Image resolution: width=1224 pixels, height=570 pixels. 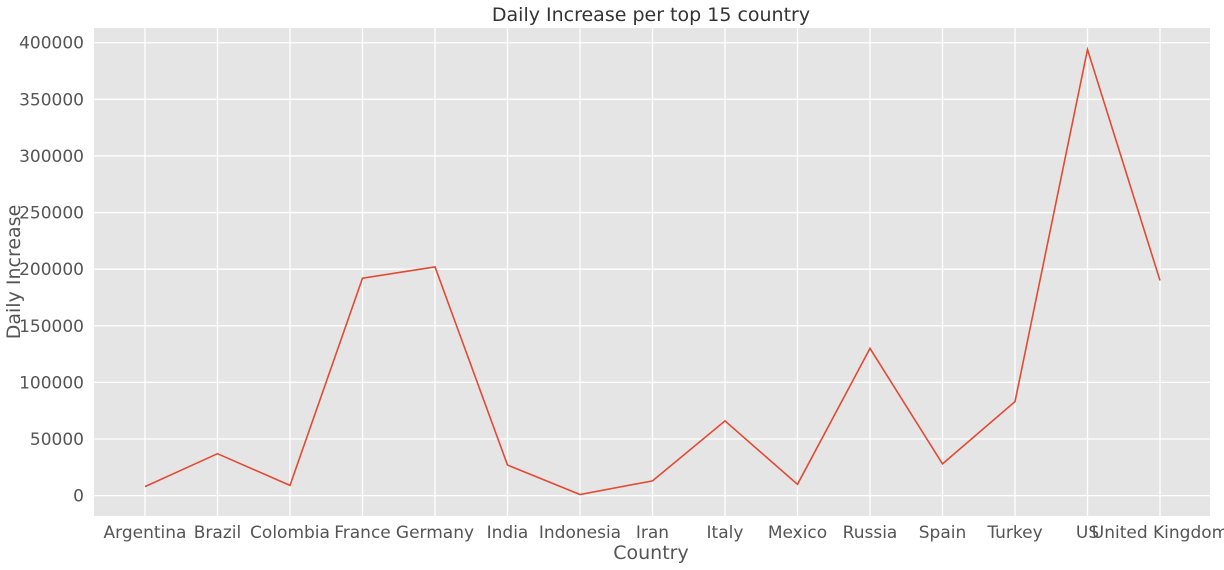 I want to click on y-axis-label: Daily Increase, so click(x=14, y=272).